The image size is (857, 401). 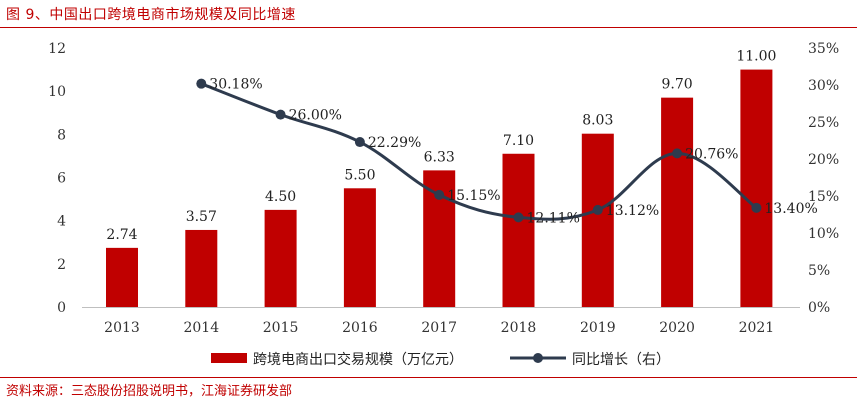 What do you see at coordinates (428, 377) in the screenshot?
I see `source-rule` at bounding box center [428, 377].